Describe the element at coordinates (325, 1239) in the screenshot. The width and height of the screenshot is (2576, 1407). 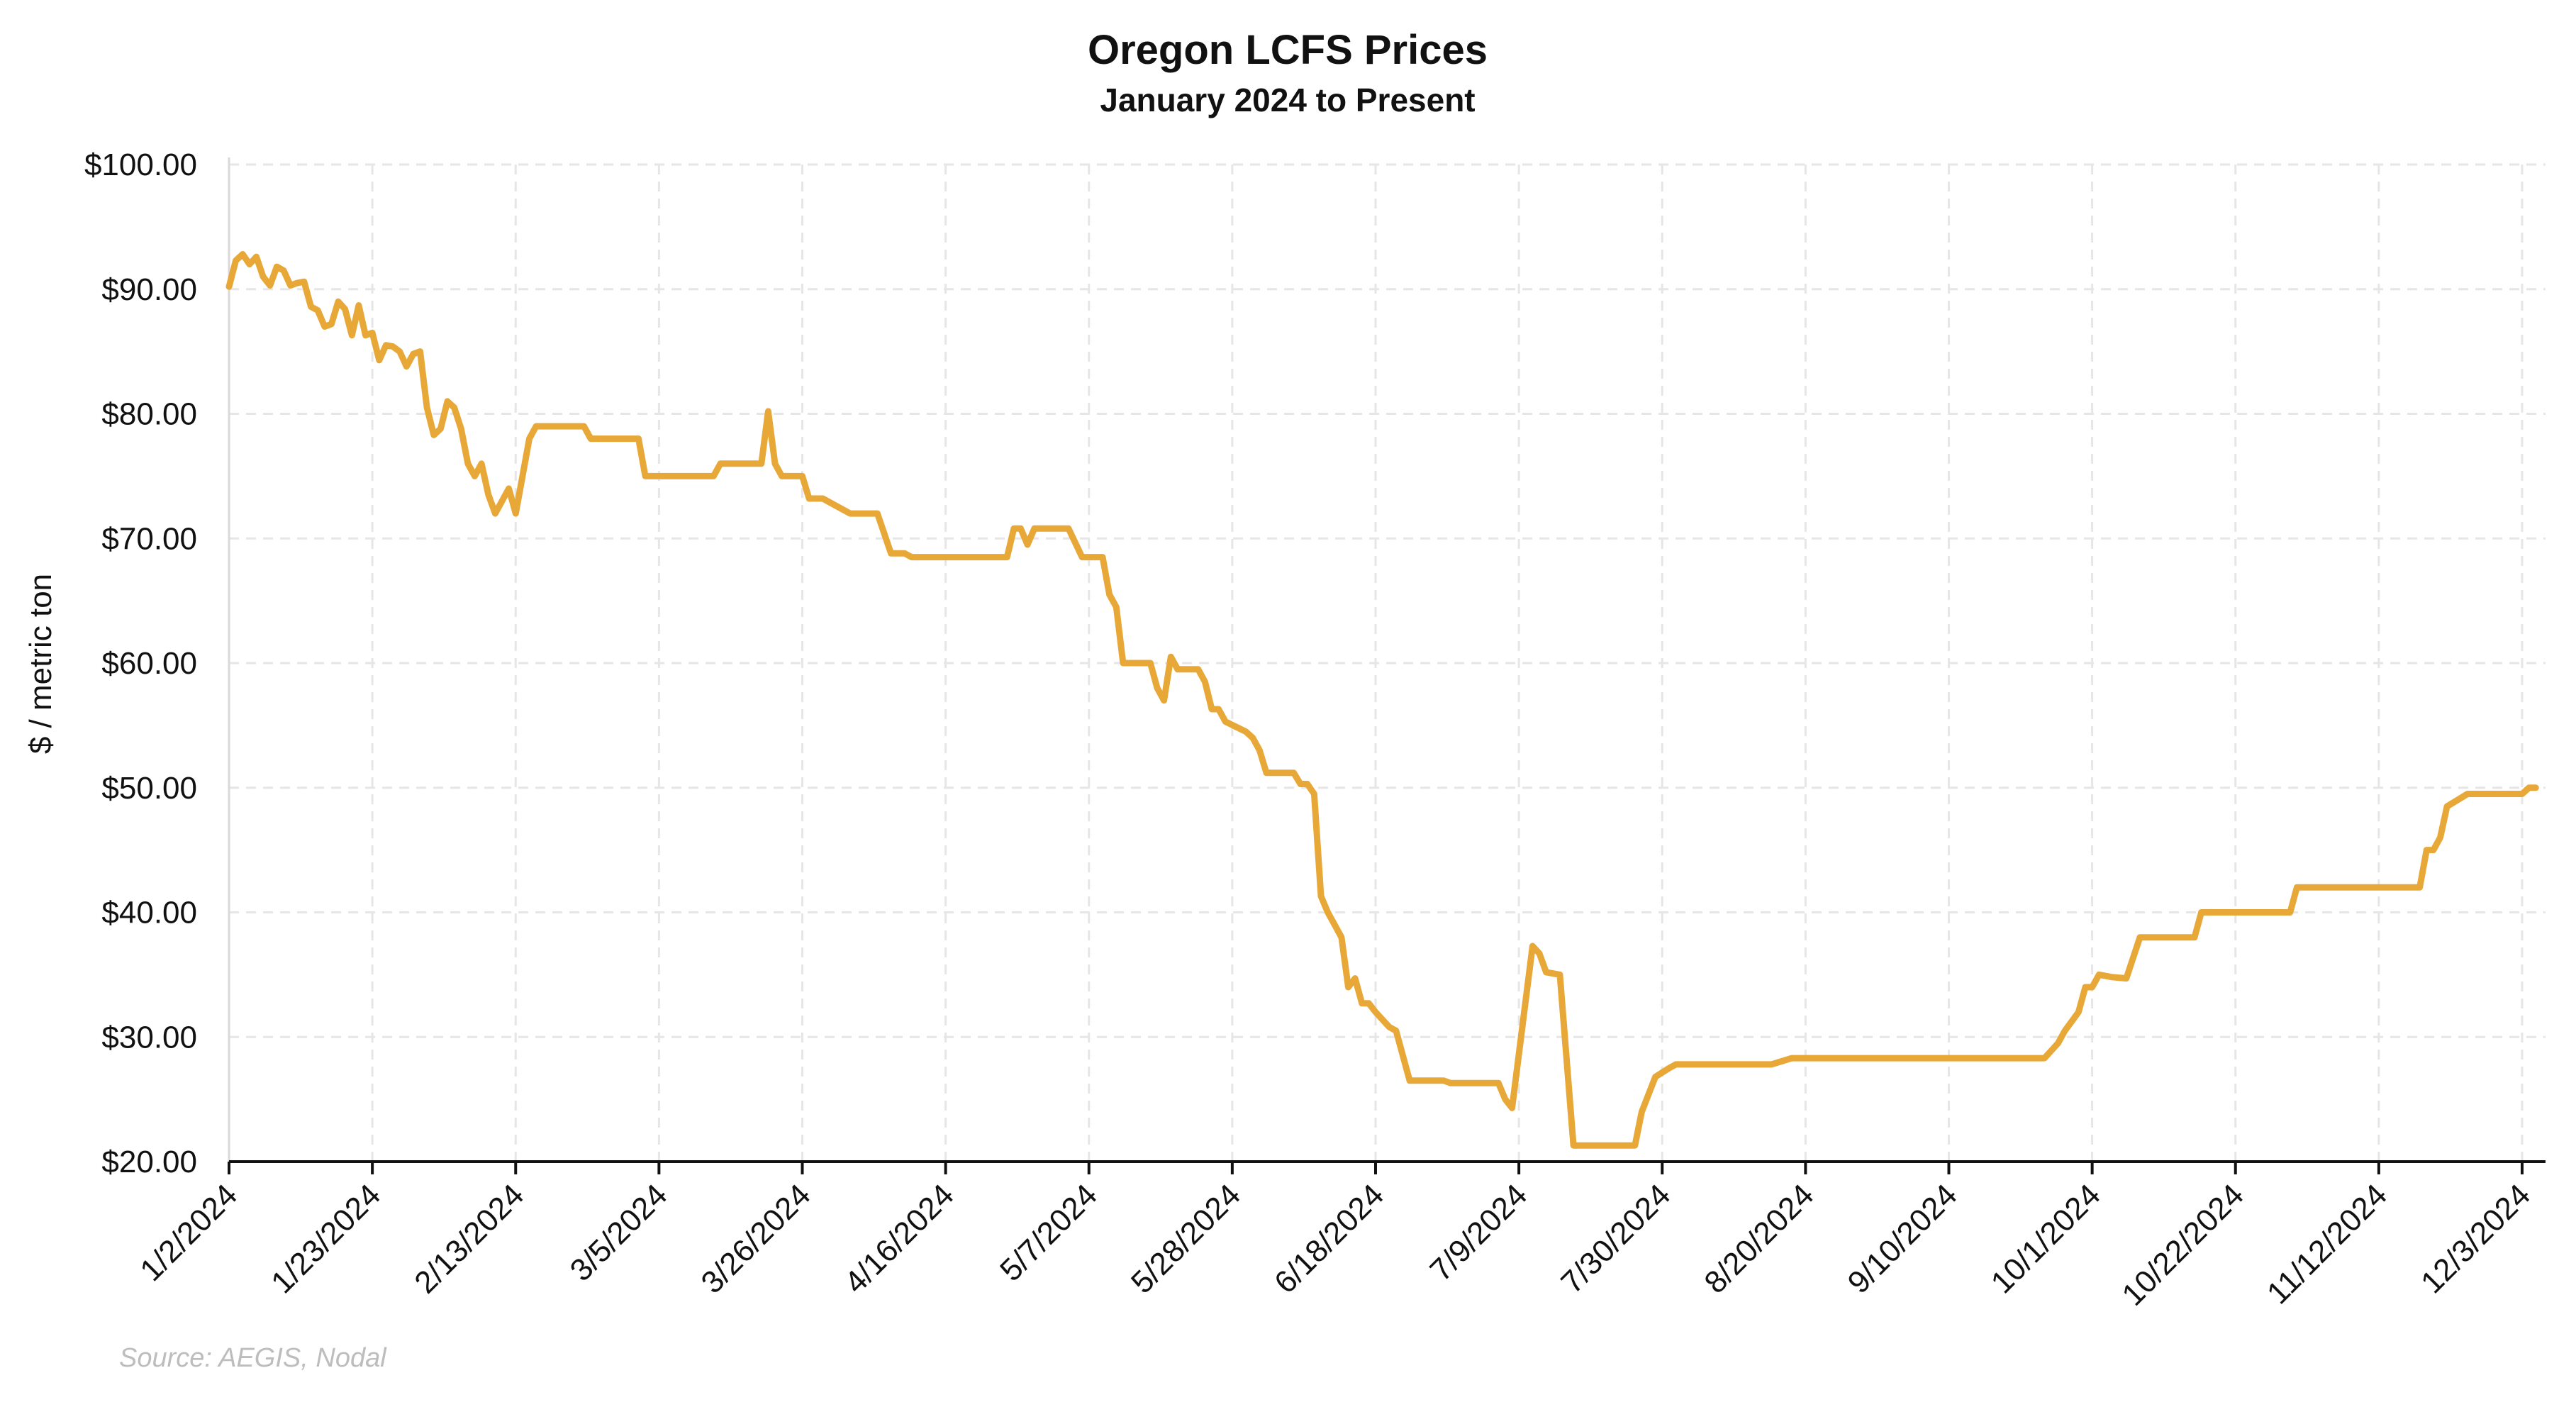
I see `x-tick-label: 1/23/2024` at that location.